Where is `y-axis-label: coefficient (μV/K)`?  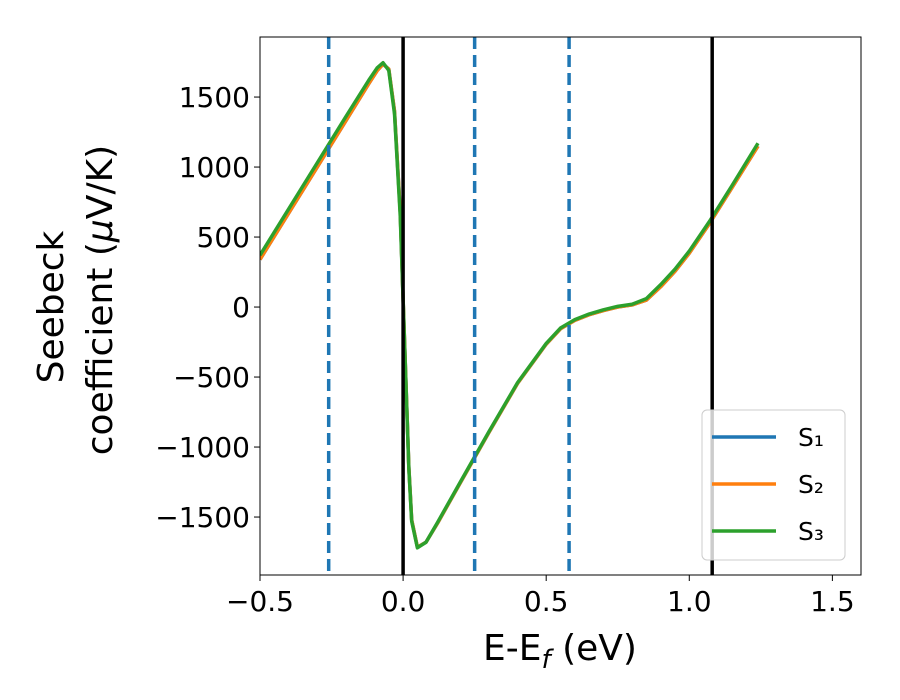
y-axis-label: coefficient (μV/K) is located at coordinates (100, 300).